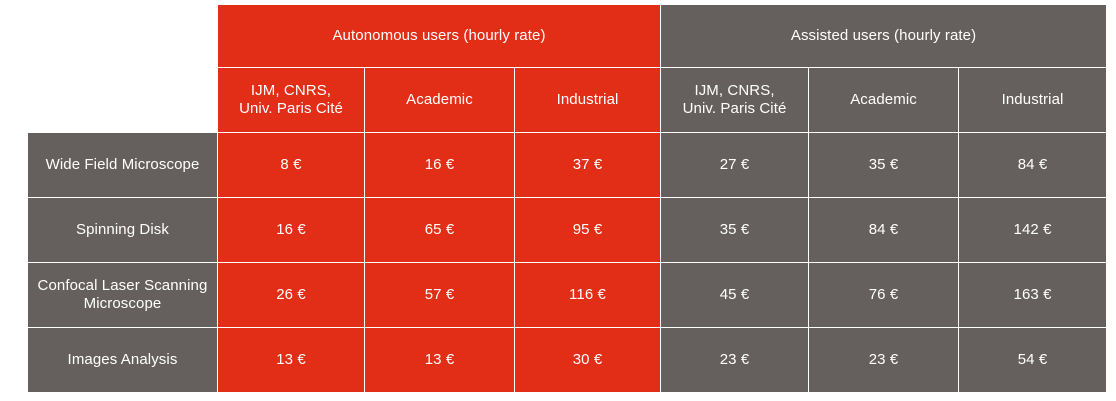  I want to click on row-label: Confocal Laser Scanning Microscope, so click(122, 294).